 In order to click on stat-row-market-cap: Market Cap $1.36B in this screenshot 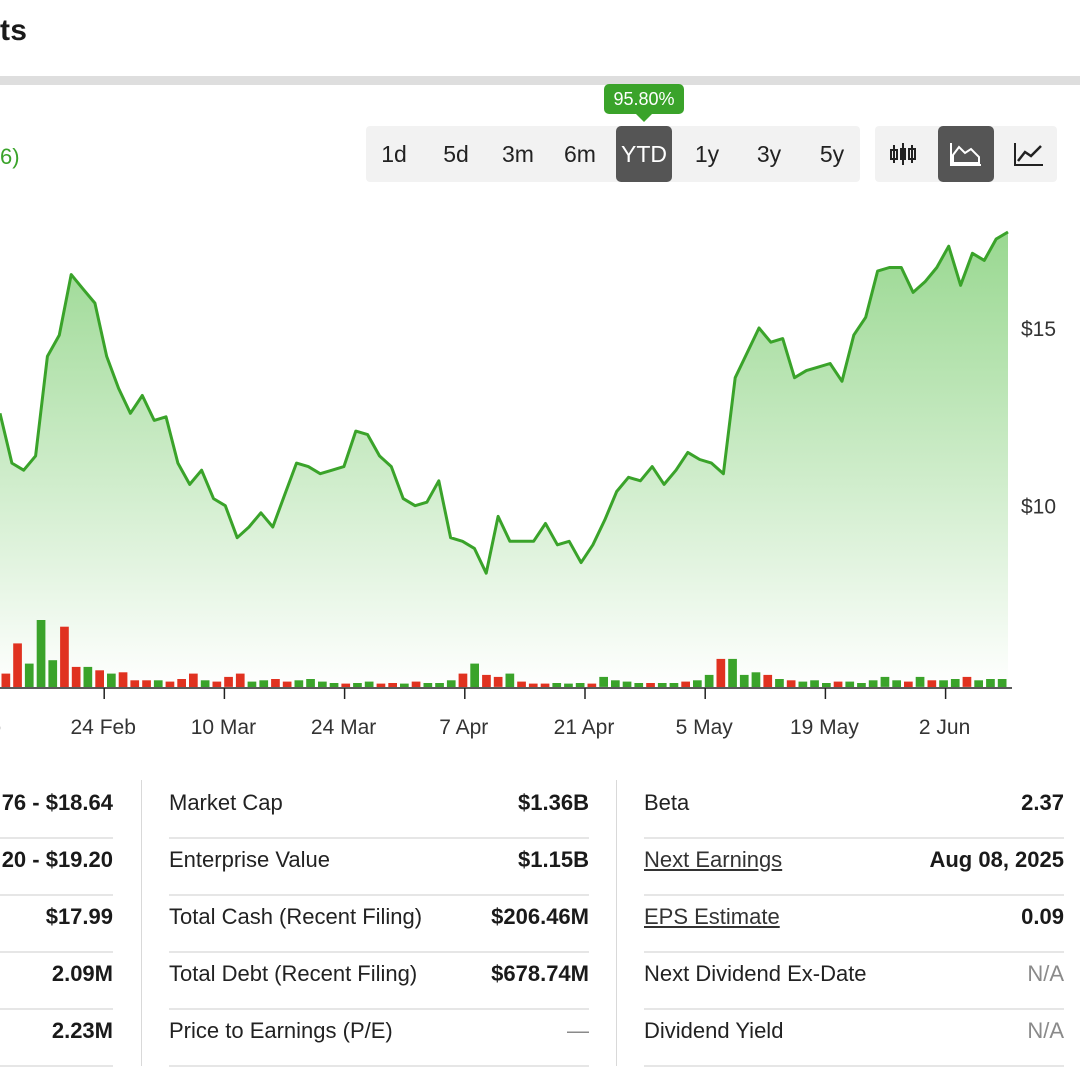, I will do `click(379, 809)`.